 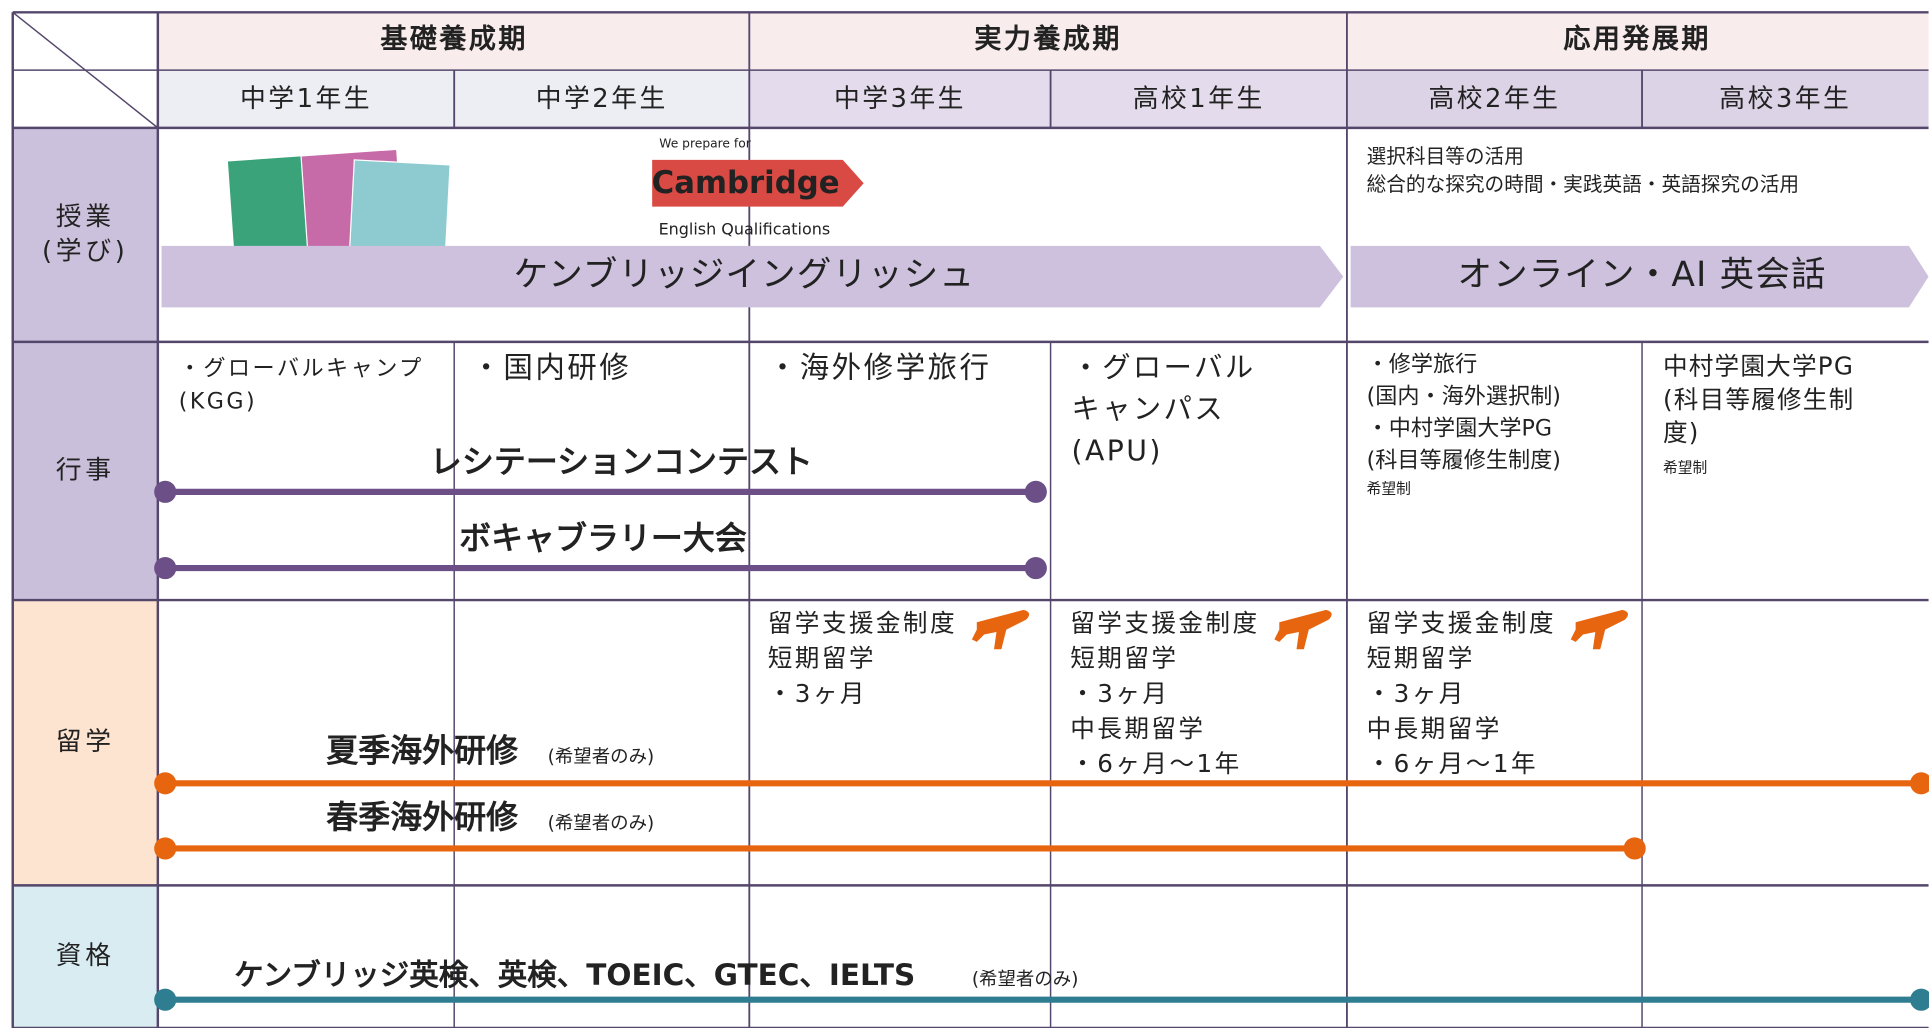 I want to click on band-label: オンライン・AI 英会話, so click(x=1641, y=275).